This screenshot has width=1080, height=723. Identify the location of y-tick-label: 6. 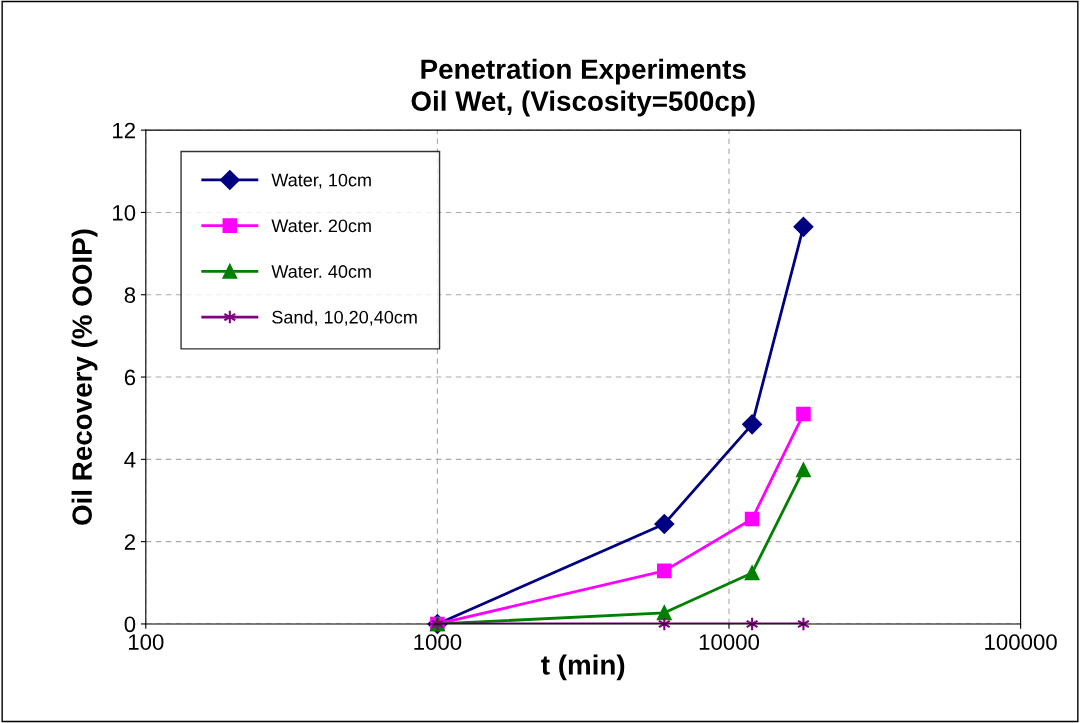
(130, 377).